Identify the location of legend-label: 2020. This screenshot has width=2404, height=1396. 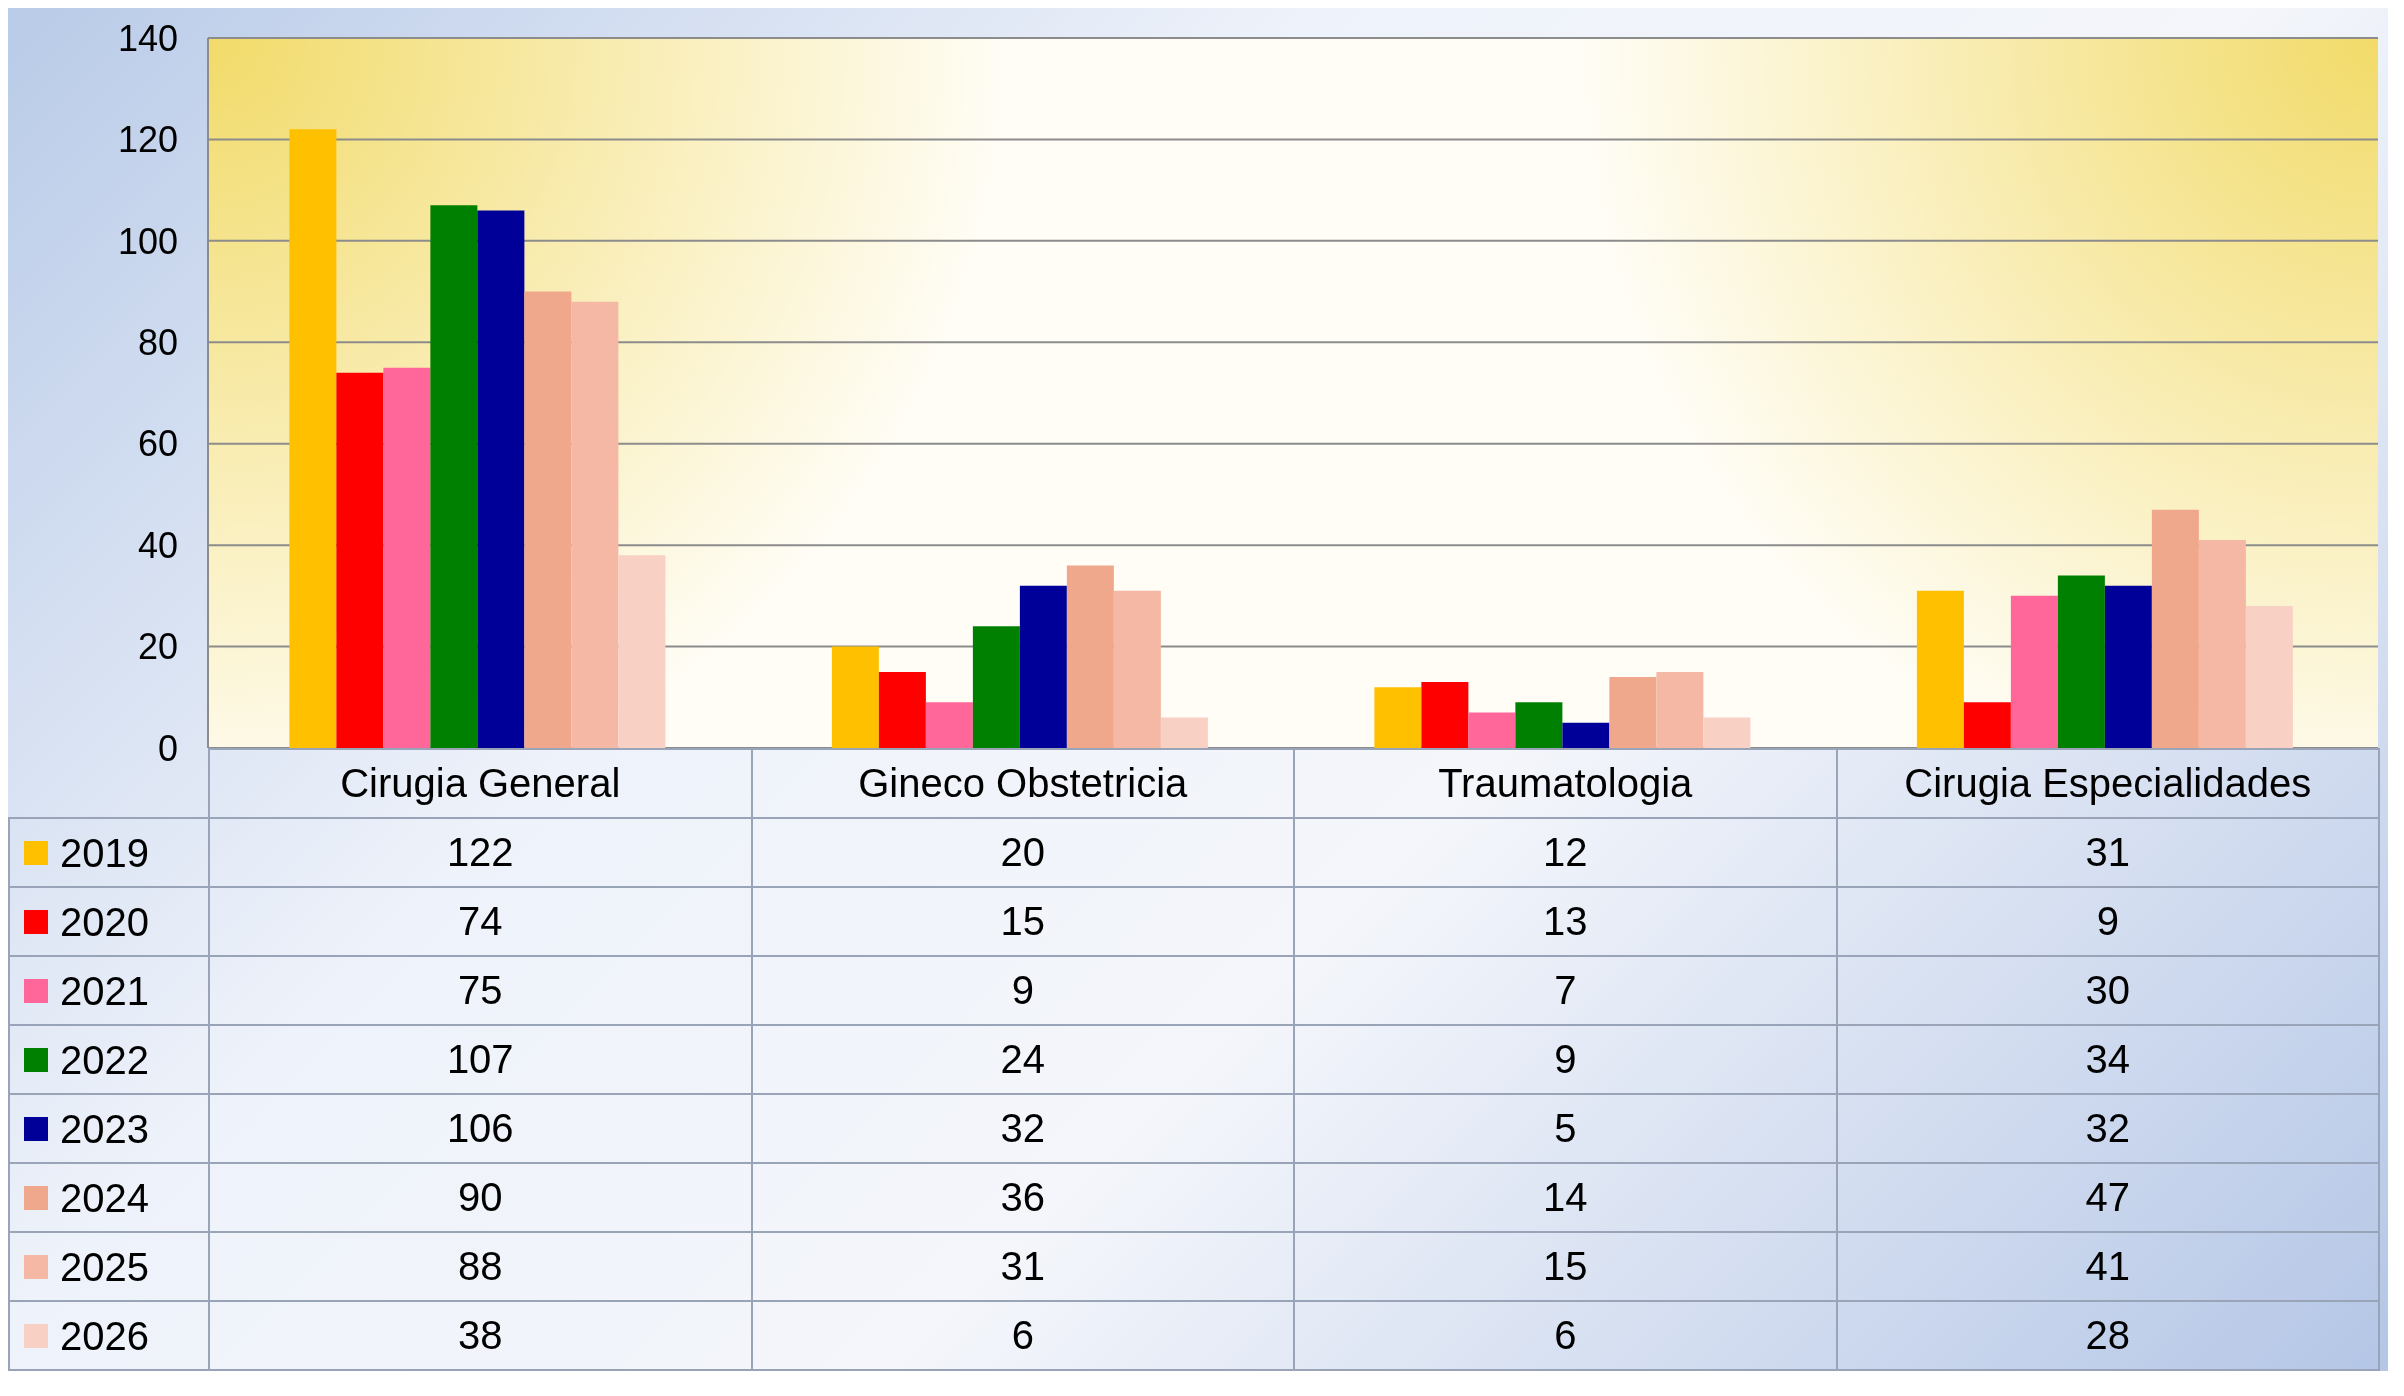
(104, 922).